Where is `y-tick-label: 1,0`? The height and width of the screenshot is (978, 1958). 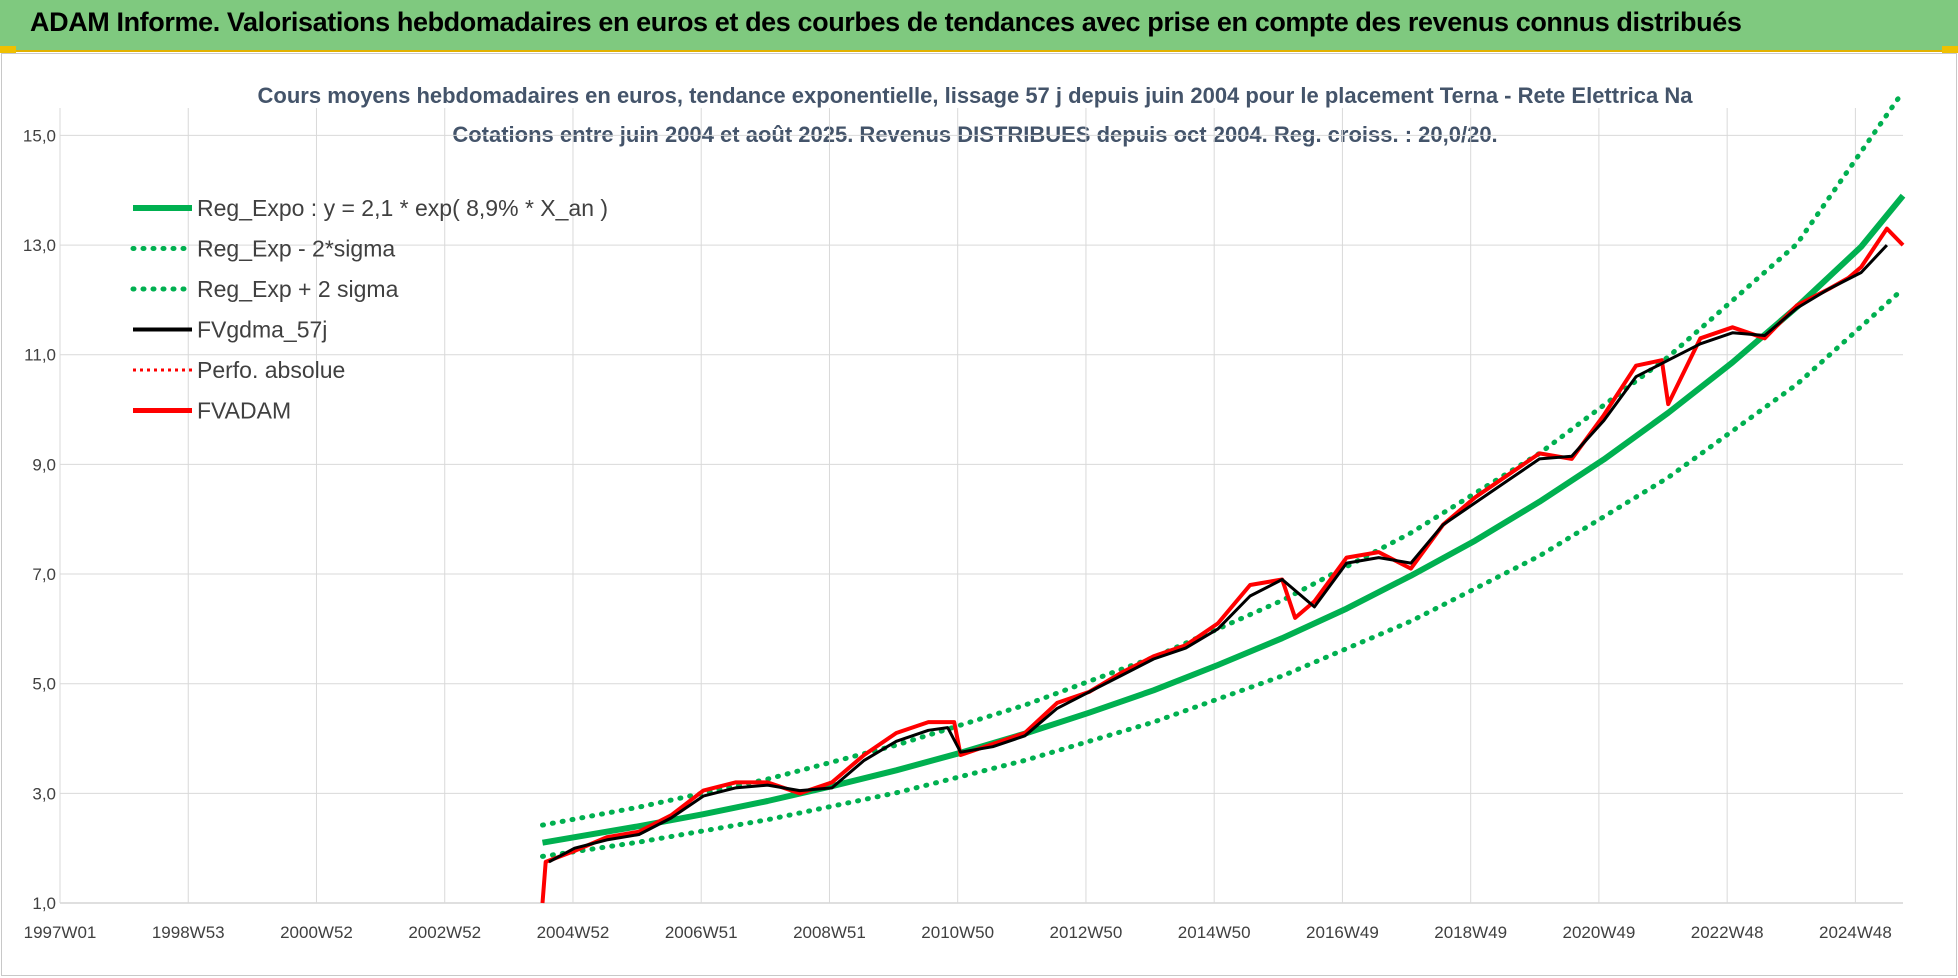 y-tick-label: 1,0 is located at coordinates (44, 903).